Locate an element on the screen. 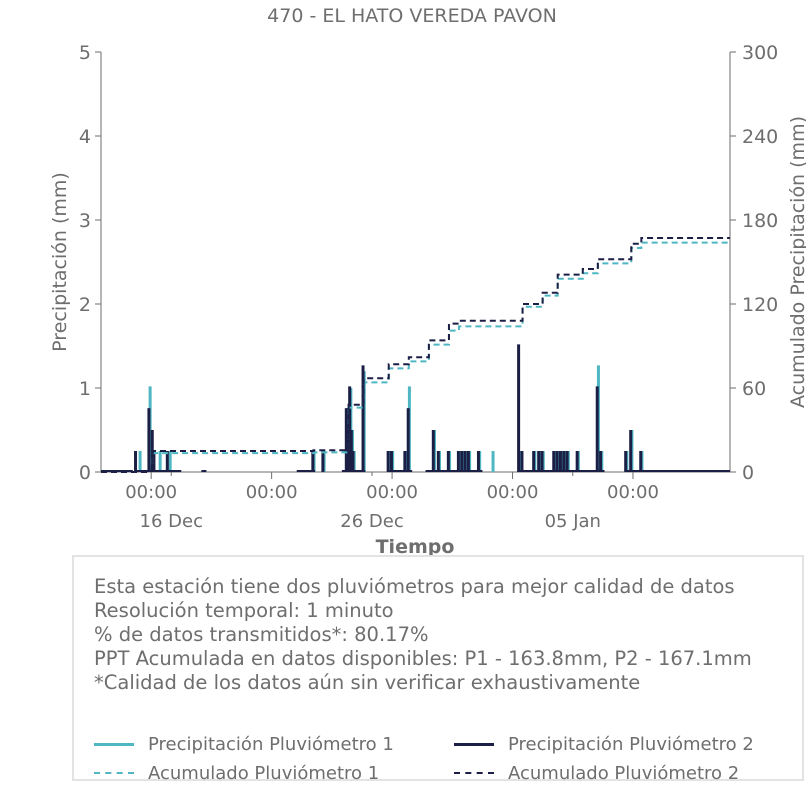 The height and width of the screenshot is (806, 806). y-right-tick-label: 120 is located at coordinates (760, 305).